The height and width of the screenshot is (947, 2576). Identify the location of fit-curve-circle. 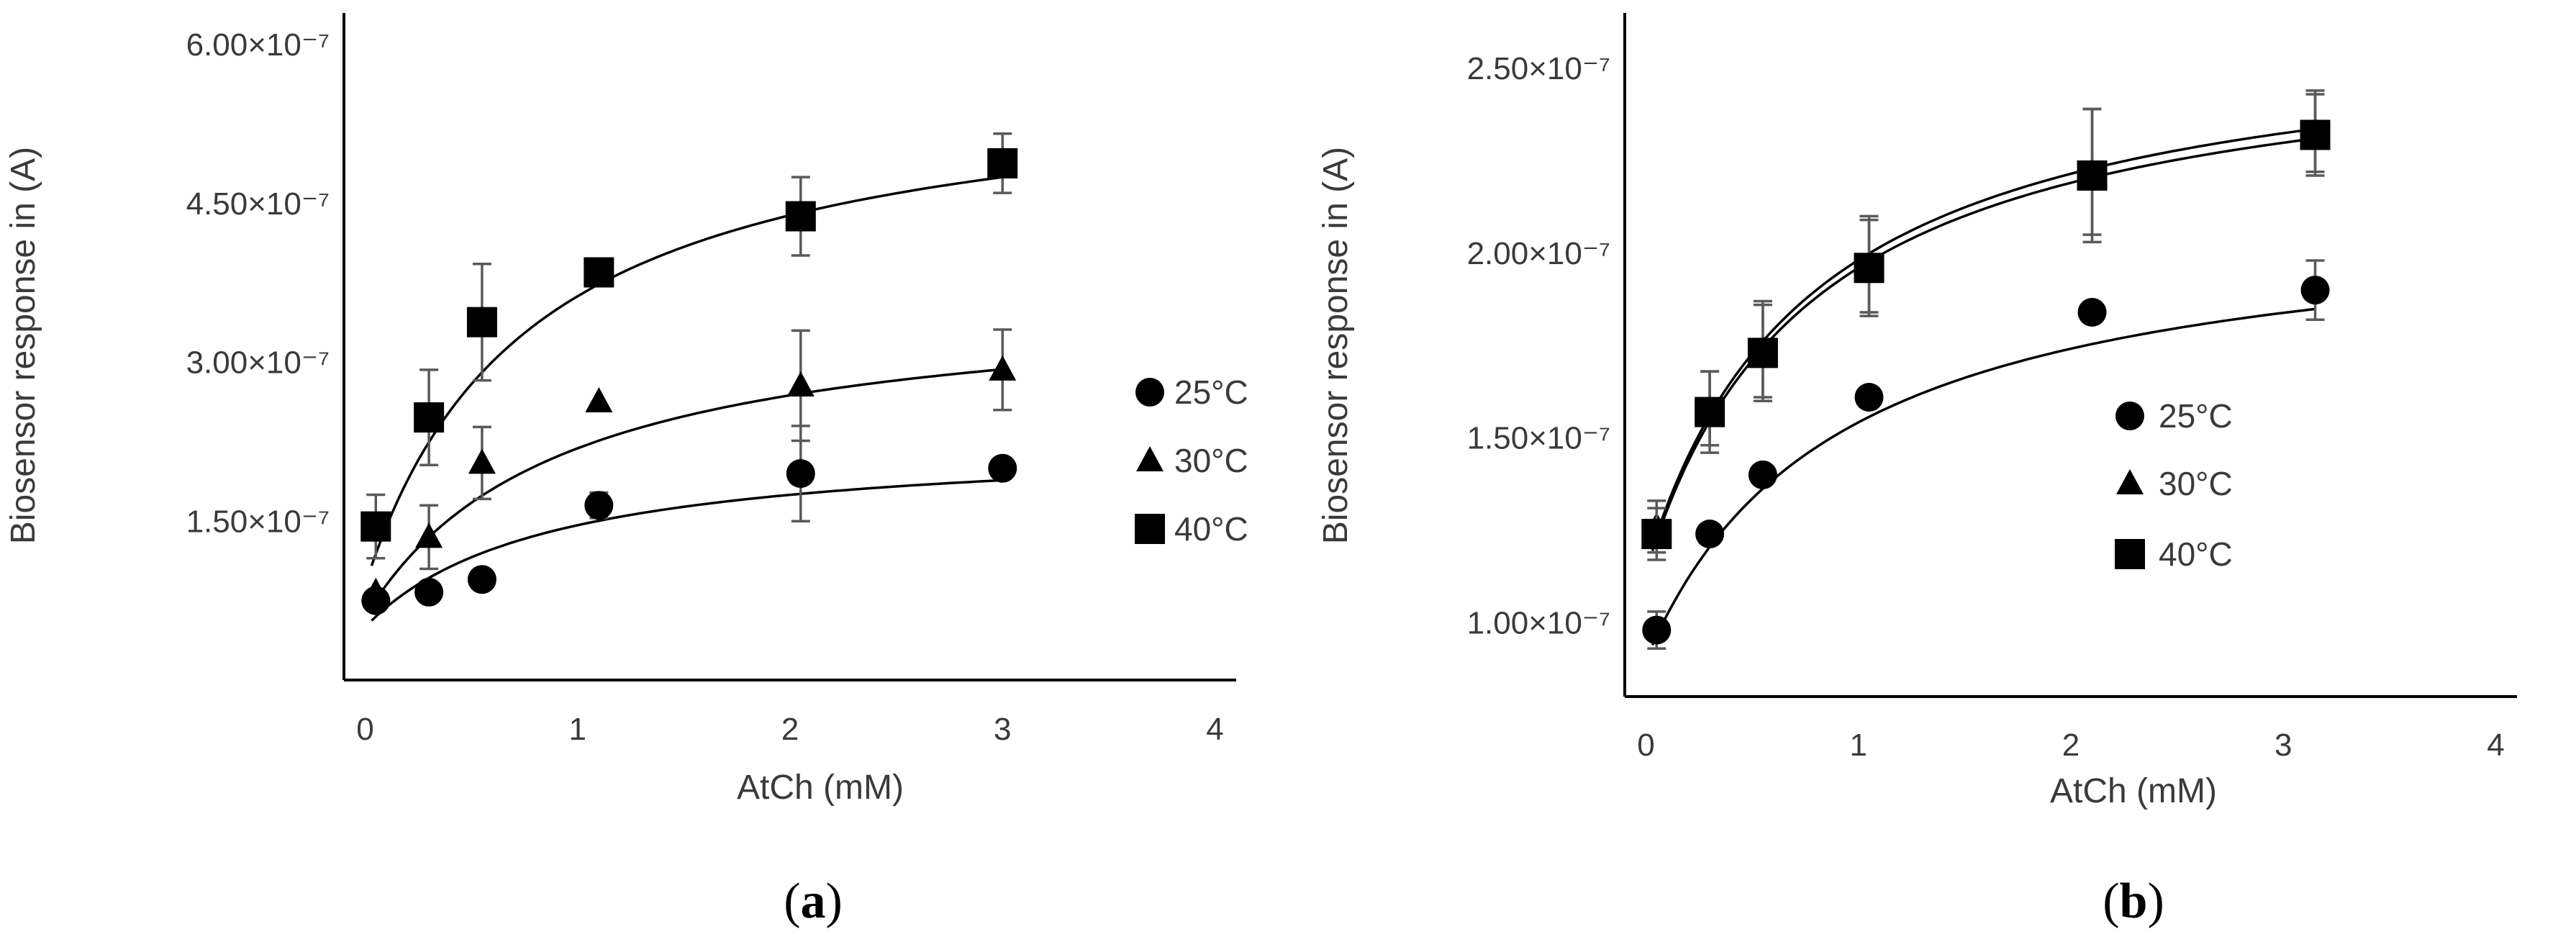
(687, 550).